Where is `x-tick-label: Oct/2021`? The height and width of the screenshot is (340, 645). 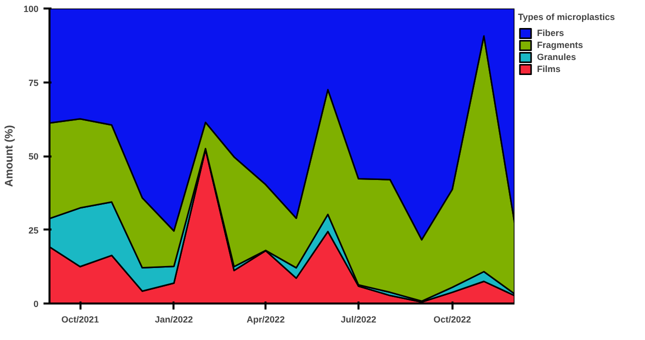 x-tick-label: Oct/2021 is located at coordinates (80, 319).